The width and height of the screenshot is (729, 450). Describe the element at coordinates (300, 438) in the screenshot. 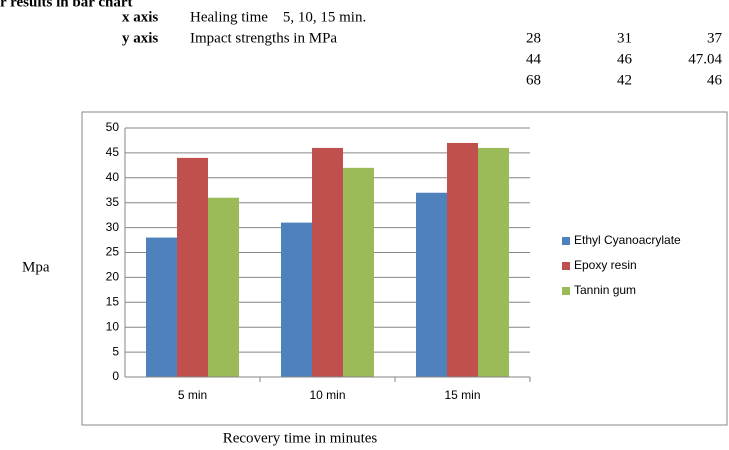

I see `x-axis-label: Recovery time in minutes` at that location.